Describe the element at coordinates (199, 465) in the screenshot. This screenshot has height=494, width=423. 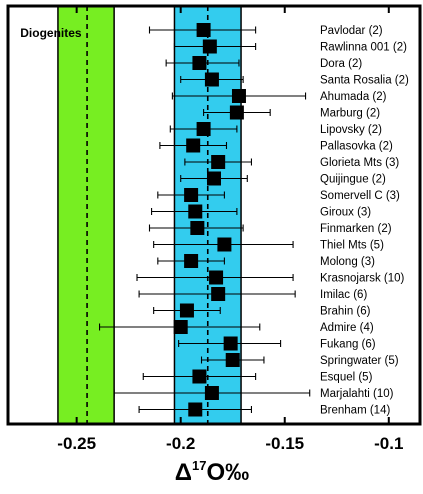
I see `x-axis-title-superscript: 17` at that location.